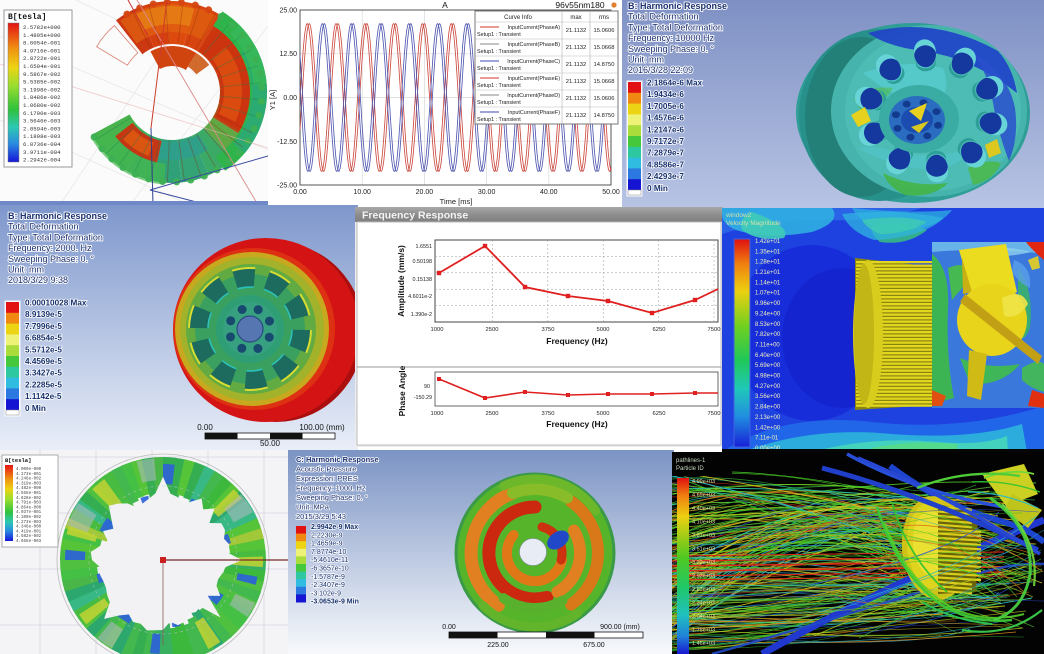 The height and width of the screenshot is (654, 1044). I want to click on svg-text: 4.273e-003, so click(29, 523).